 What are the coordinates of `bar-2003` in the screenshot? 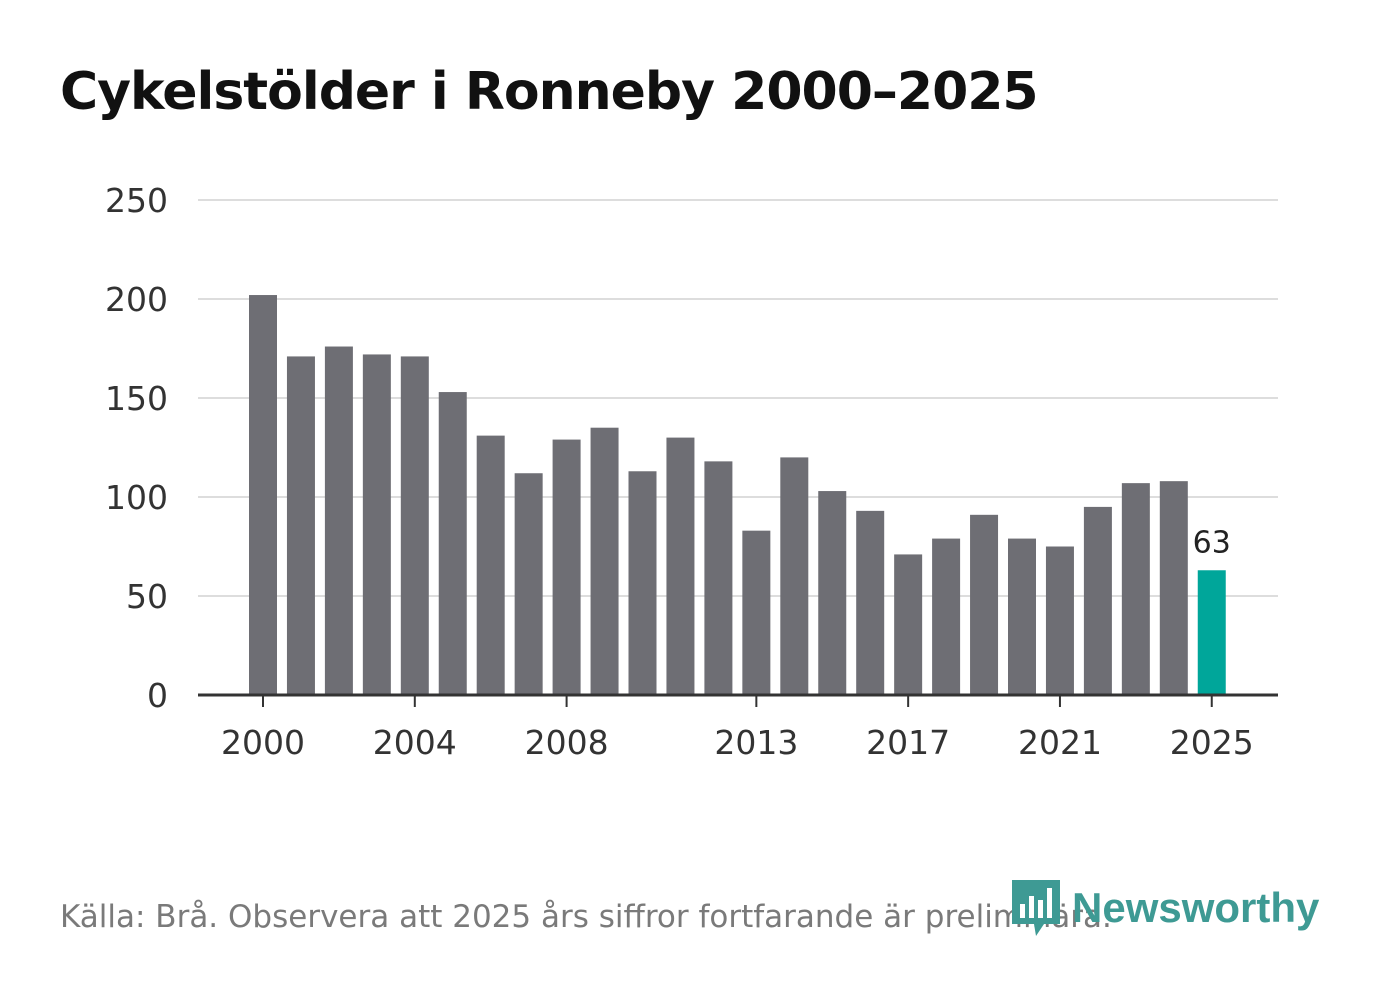 It's located at (376, 524).